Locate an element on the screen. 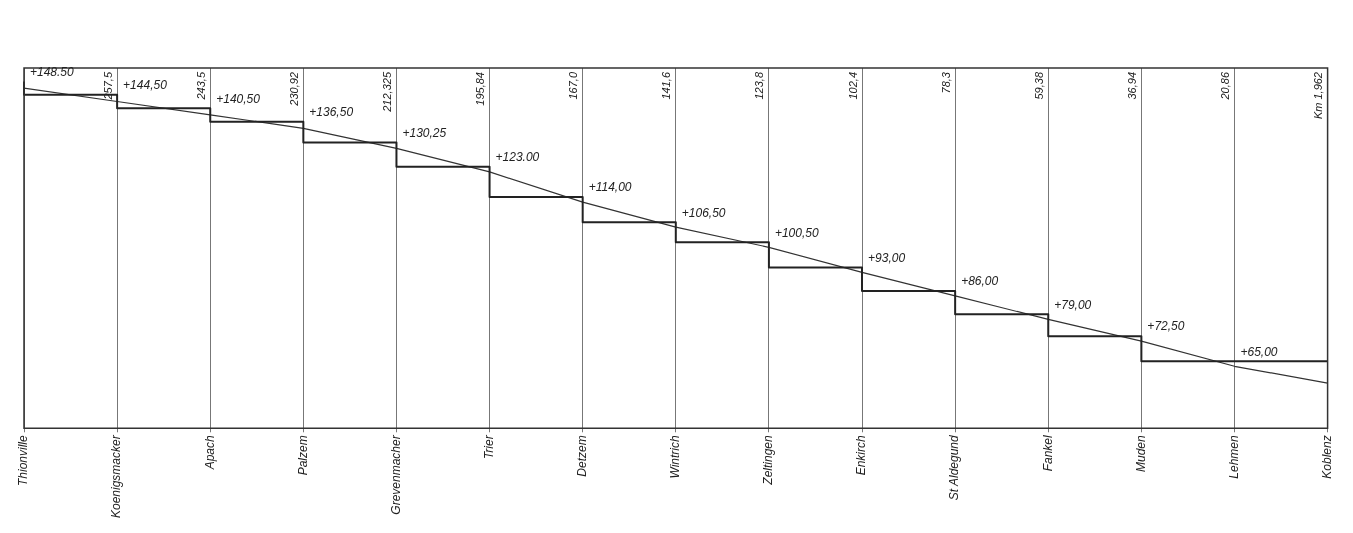 This screenshot has height=533, width=1353. data-label: +72,50 is located at coordinates (1166, 326).